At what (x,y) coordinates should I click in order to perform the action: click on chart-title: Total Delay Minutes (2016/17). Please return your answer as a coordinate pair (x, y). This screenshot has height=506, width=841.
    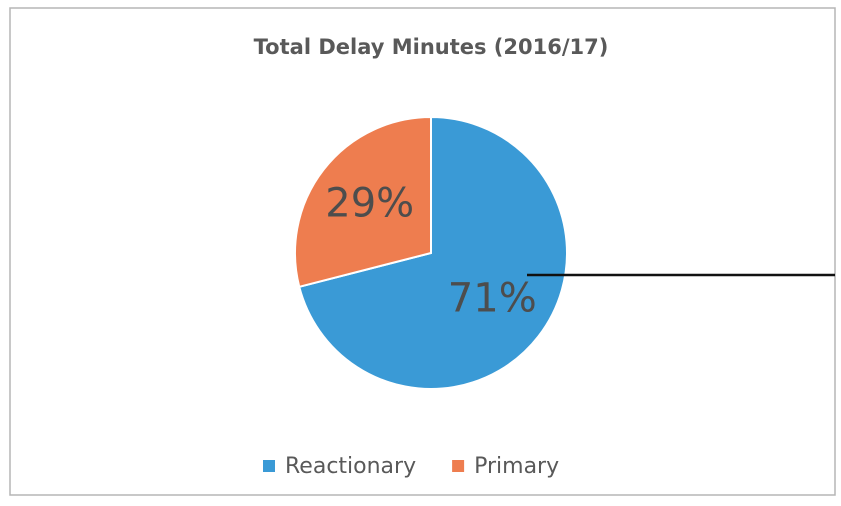
    Looking at the image, I should click on (431, 47).